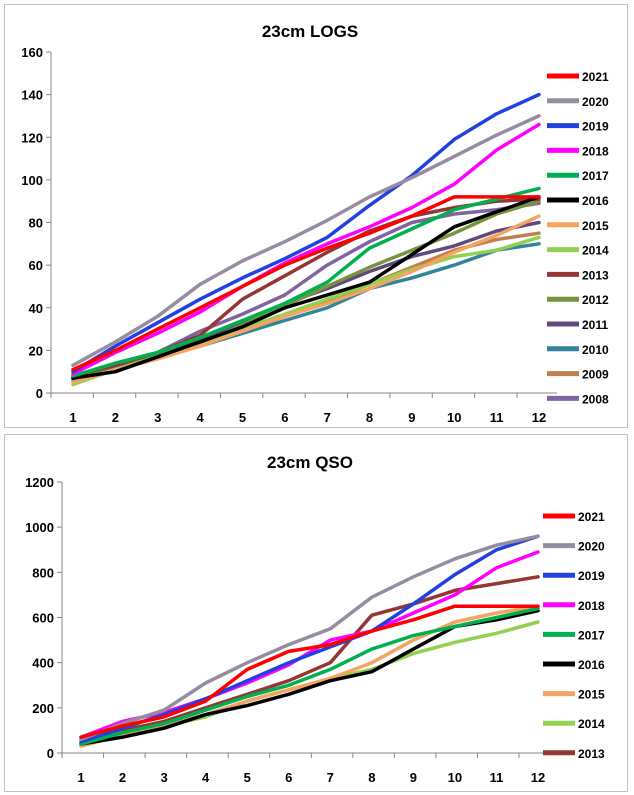  What do you see at coordinates (310, 462) in the screenshot?
I see `chart-title: 23cm QSO` at bounding box center [310, 462].